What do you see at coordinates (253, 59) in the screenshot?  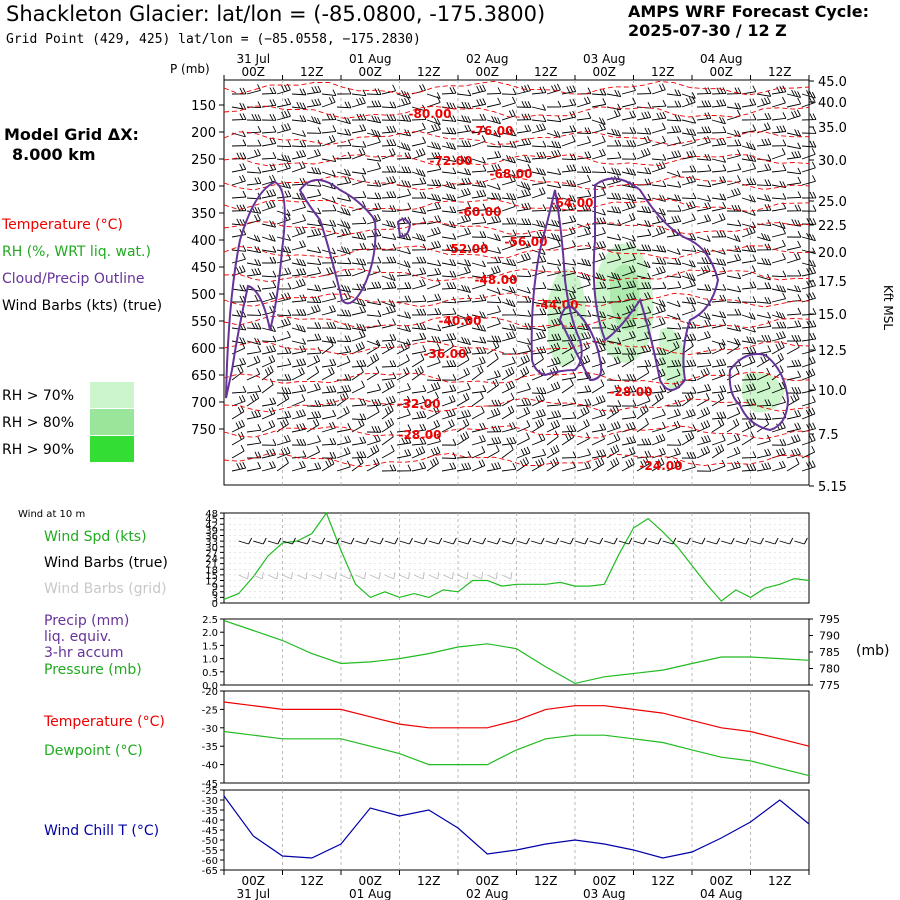 I see `date-label: 31 Jul` at bounding box center [253, 59].